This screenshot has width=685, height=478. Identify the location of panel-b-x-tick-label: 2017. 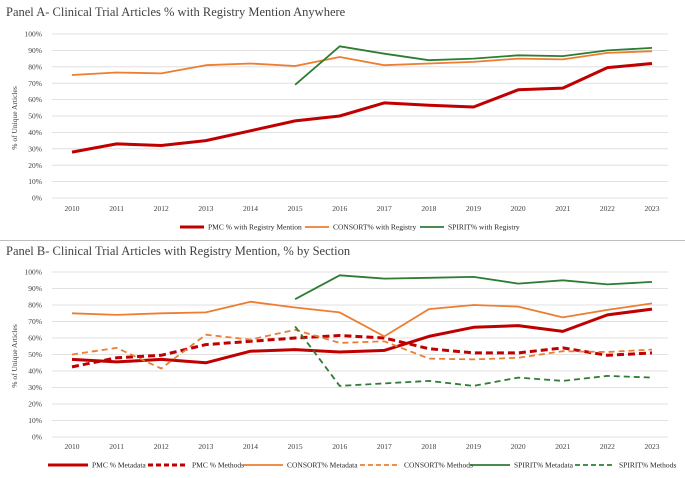
(384, 446).